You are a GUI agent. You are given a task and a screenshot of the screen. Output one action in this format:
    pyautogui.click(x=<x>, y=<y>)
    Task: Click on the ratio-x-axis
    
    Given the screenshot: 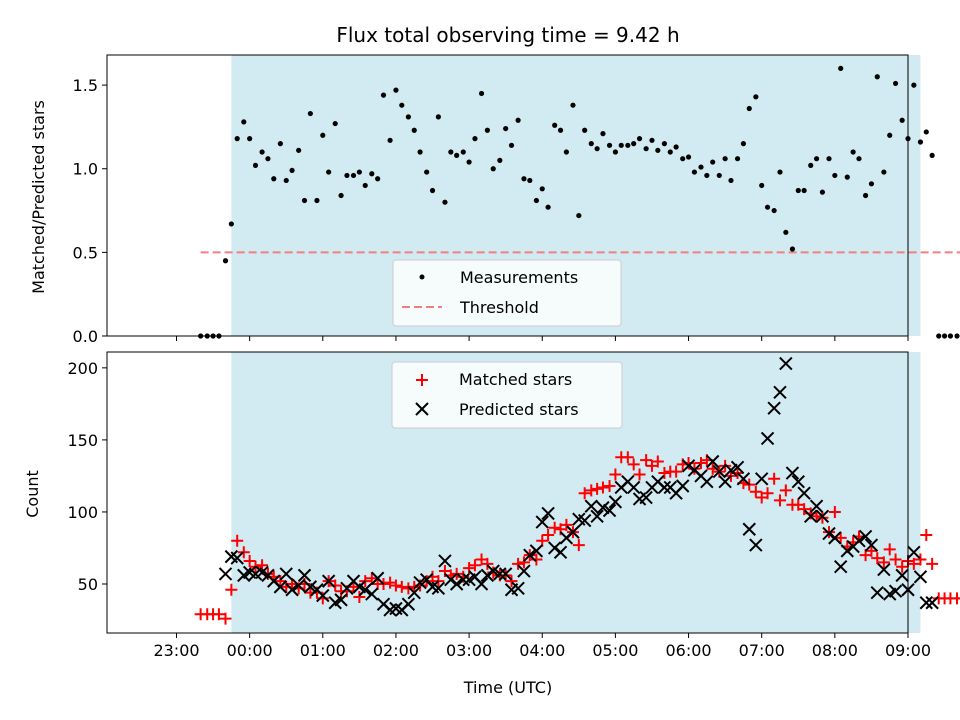 What is the action you would take?
    pyautogui.click(x=542, y=338)
    